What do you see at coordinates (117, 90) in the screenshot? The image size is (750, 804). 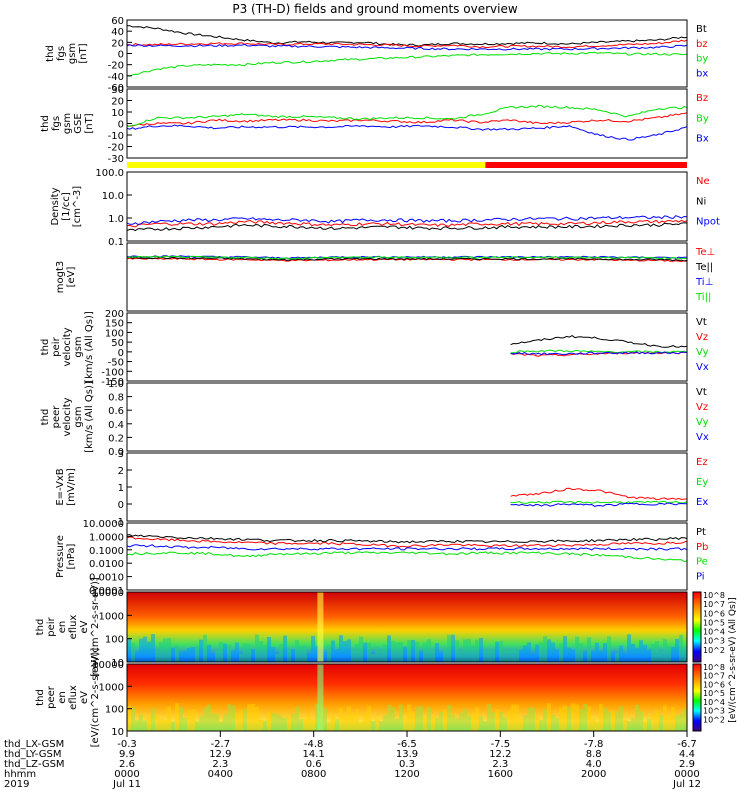 I see `y-tick-label: 30` at bounding box center [117, 90].